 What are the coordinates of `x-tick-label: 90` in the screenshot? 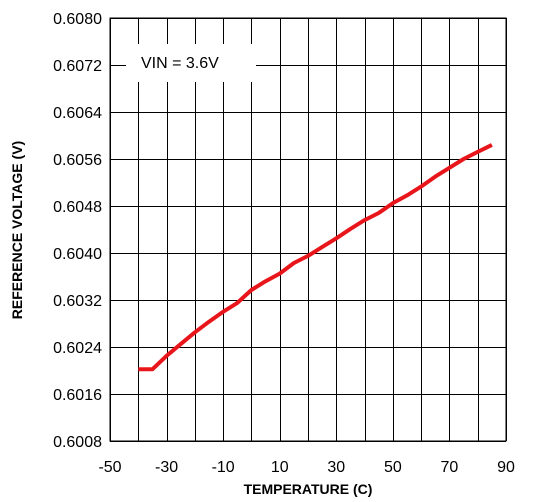 It's located at (506, 467).